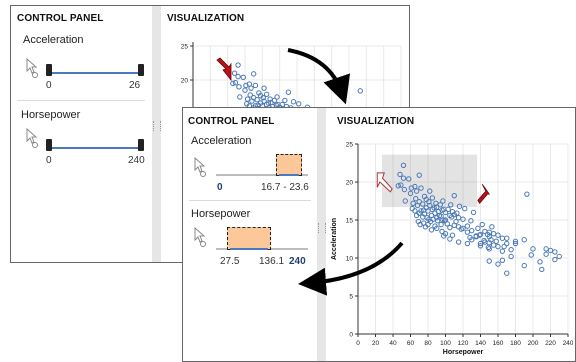  Describe the element at coordinates (141, 70) in the screenshot. I see `back-acceleration-max-handle` at that location.